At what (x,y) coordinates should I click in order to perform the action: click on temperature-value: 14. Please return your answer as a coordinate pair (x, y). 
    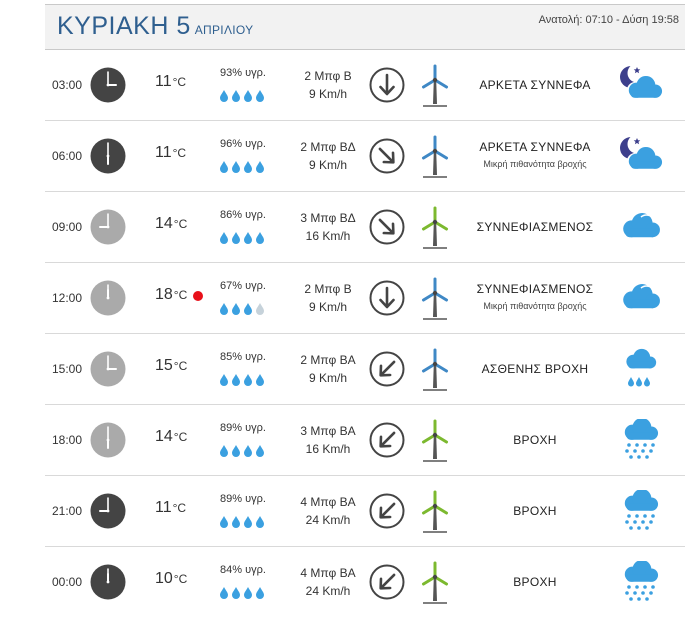
    Looking at the image, I should click on (164, 223).